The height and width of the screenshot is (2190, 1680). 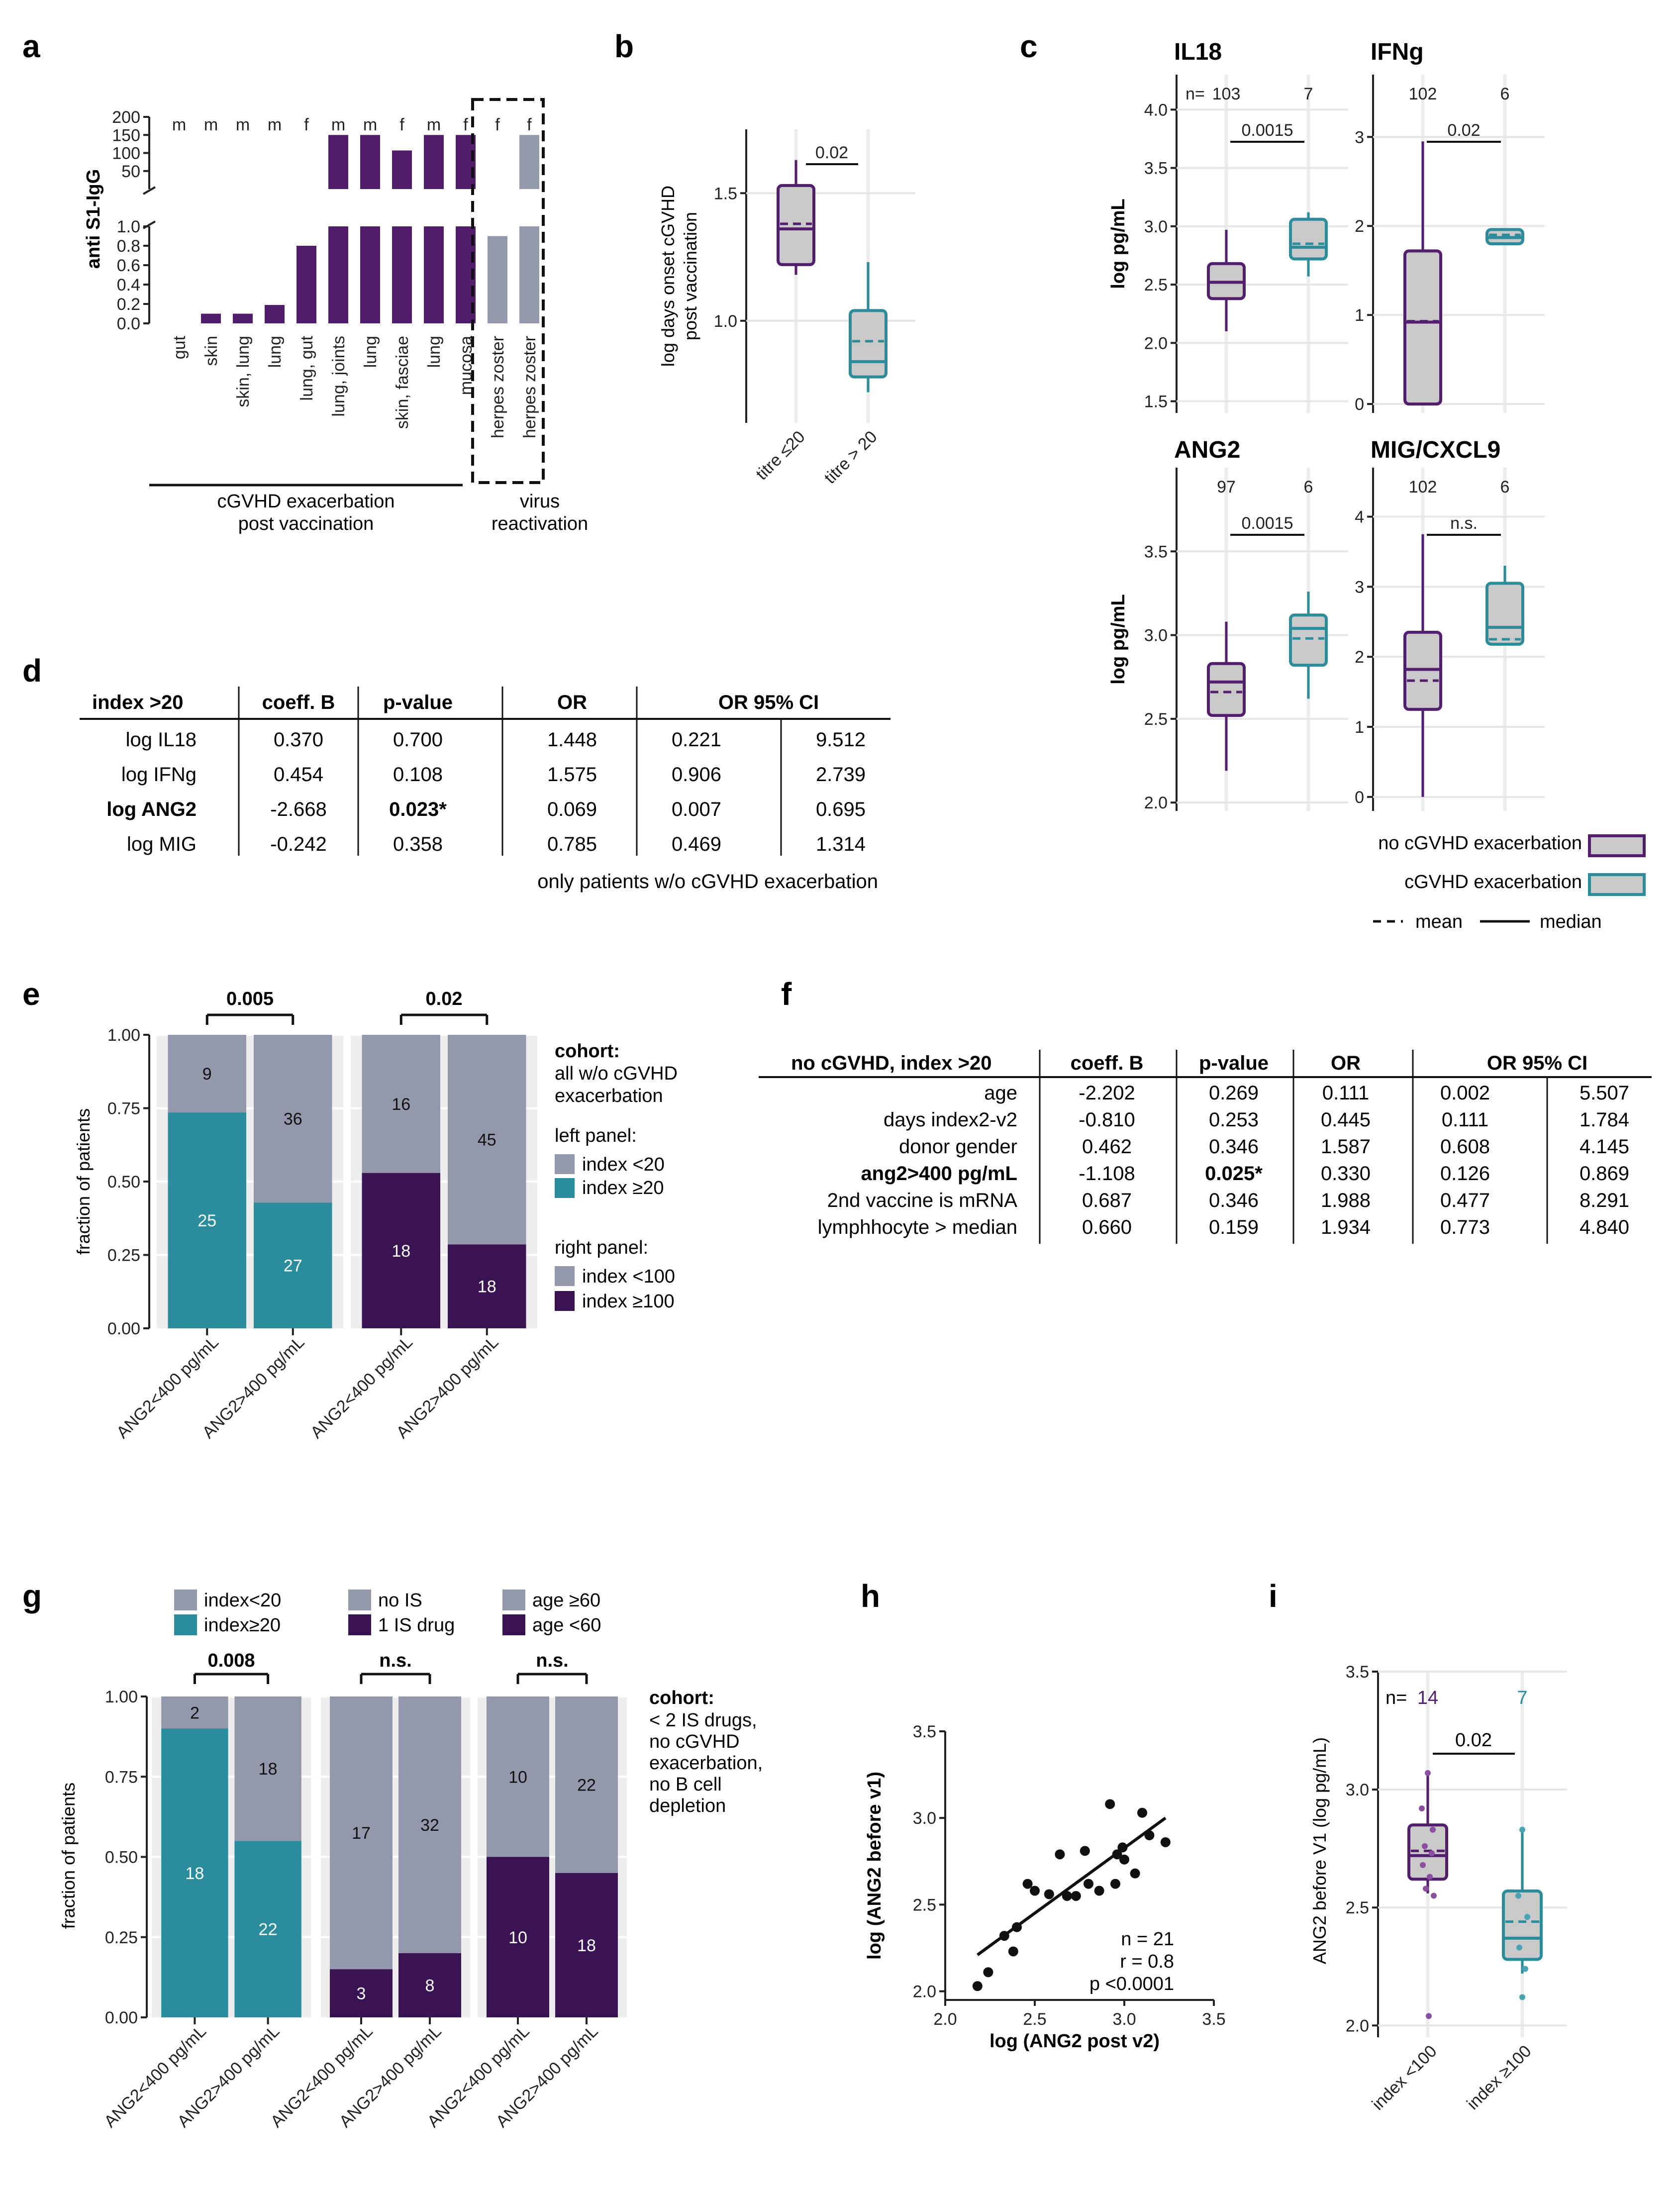 What do you see at coordinates (1605, 1227) in the screenshot?
I see `table-f-cell: 4.840` at bounding box center [1605, 1227].